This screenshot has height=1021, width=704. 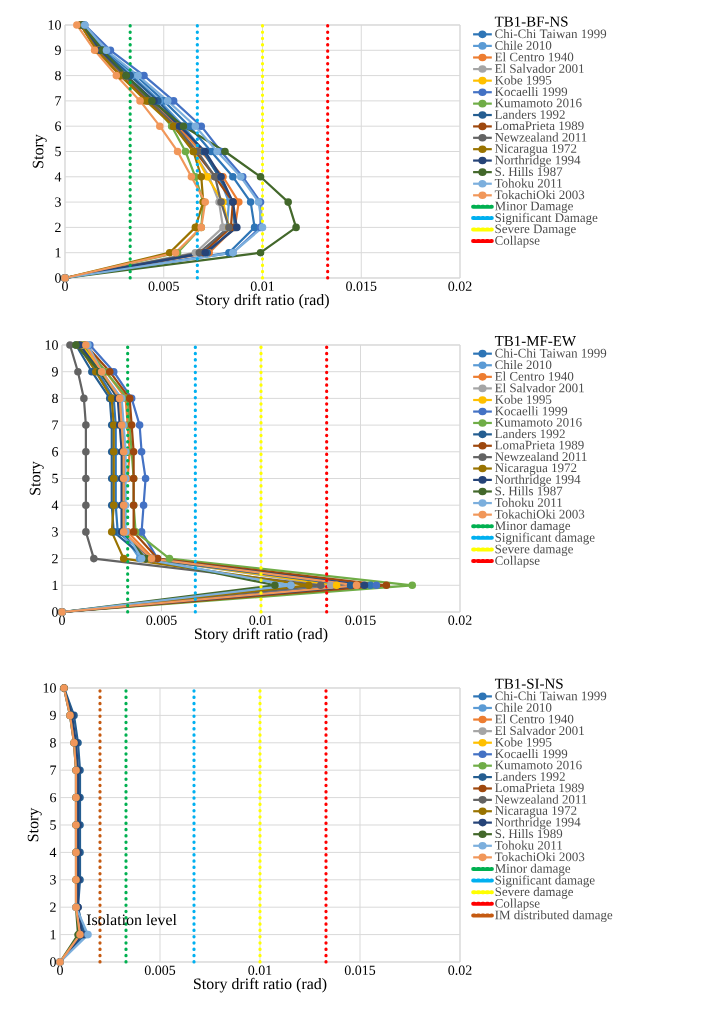 What do you see at coordinates (131, 919) in the screenshot?
I see `annotation: Isolation level` at bounding box center [131, 919].